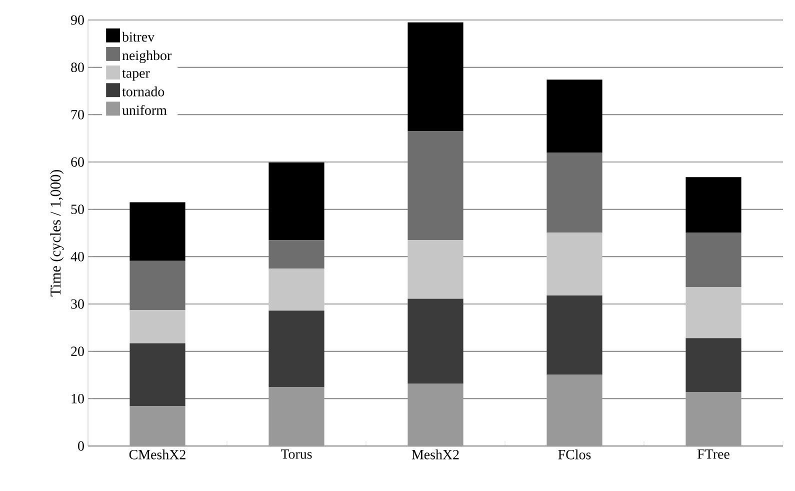 This screenshot has width=795, height=491. I want to click on y-tick-label: 40, so click(77, 257).